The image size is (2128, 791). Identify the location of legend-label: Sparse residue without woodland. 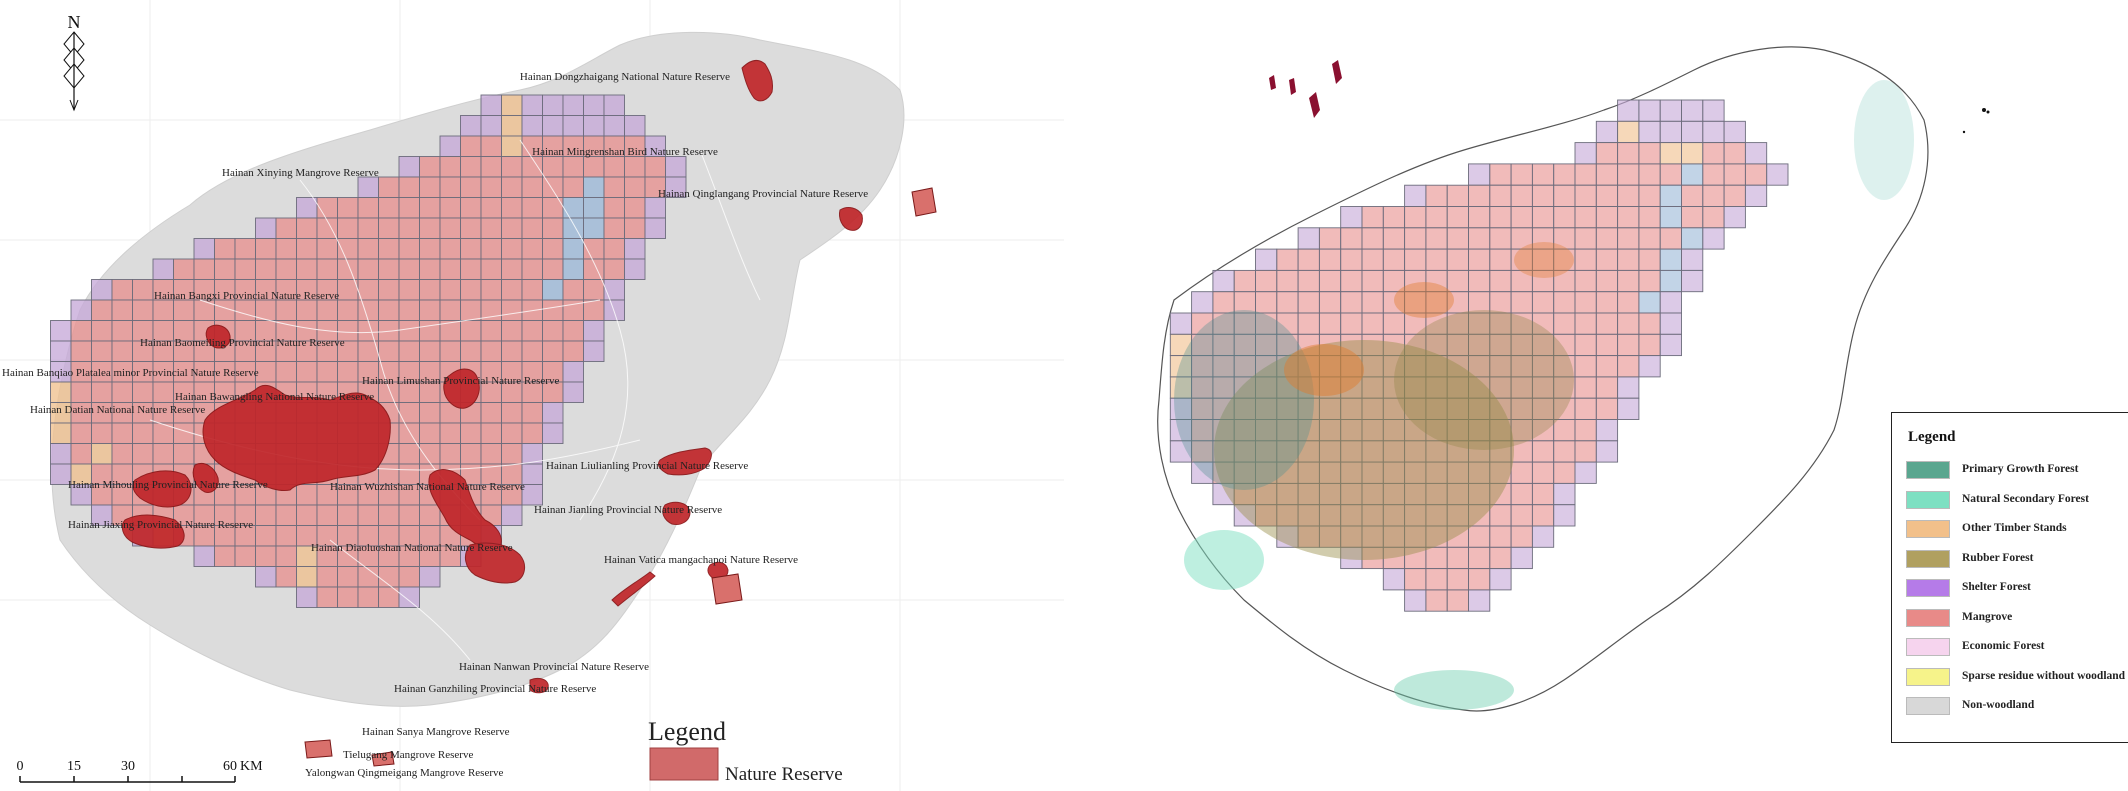
(2044, 675).